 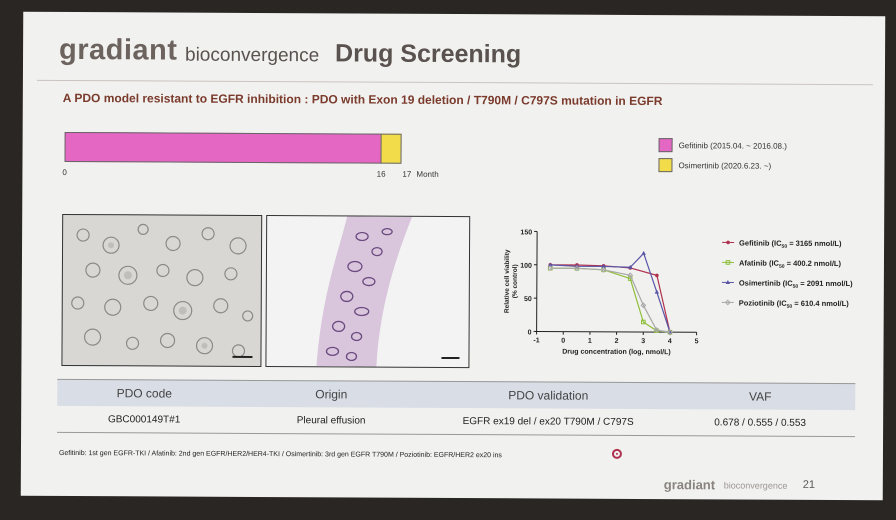 What do you see at coordinates (144, 419) in the screenshot?
I see `table-cell: GBC000149T#1` at bounding box center [144, 419].